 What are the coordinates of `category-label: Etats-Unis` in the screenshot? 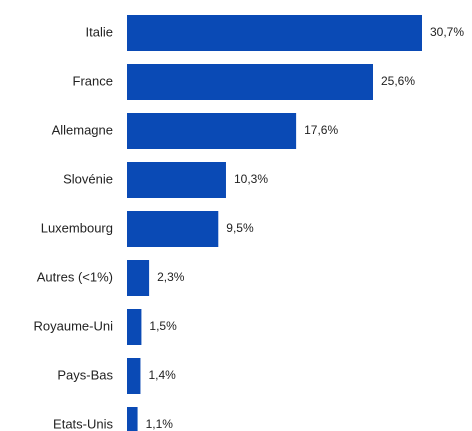 It's located at (83, 423).